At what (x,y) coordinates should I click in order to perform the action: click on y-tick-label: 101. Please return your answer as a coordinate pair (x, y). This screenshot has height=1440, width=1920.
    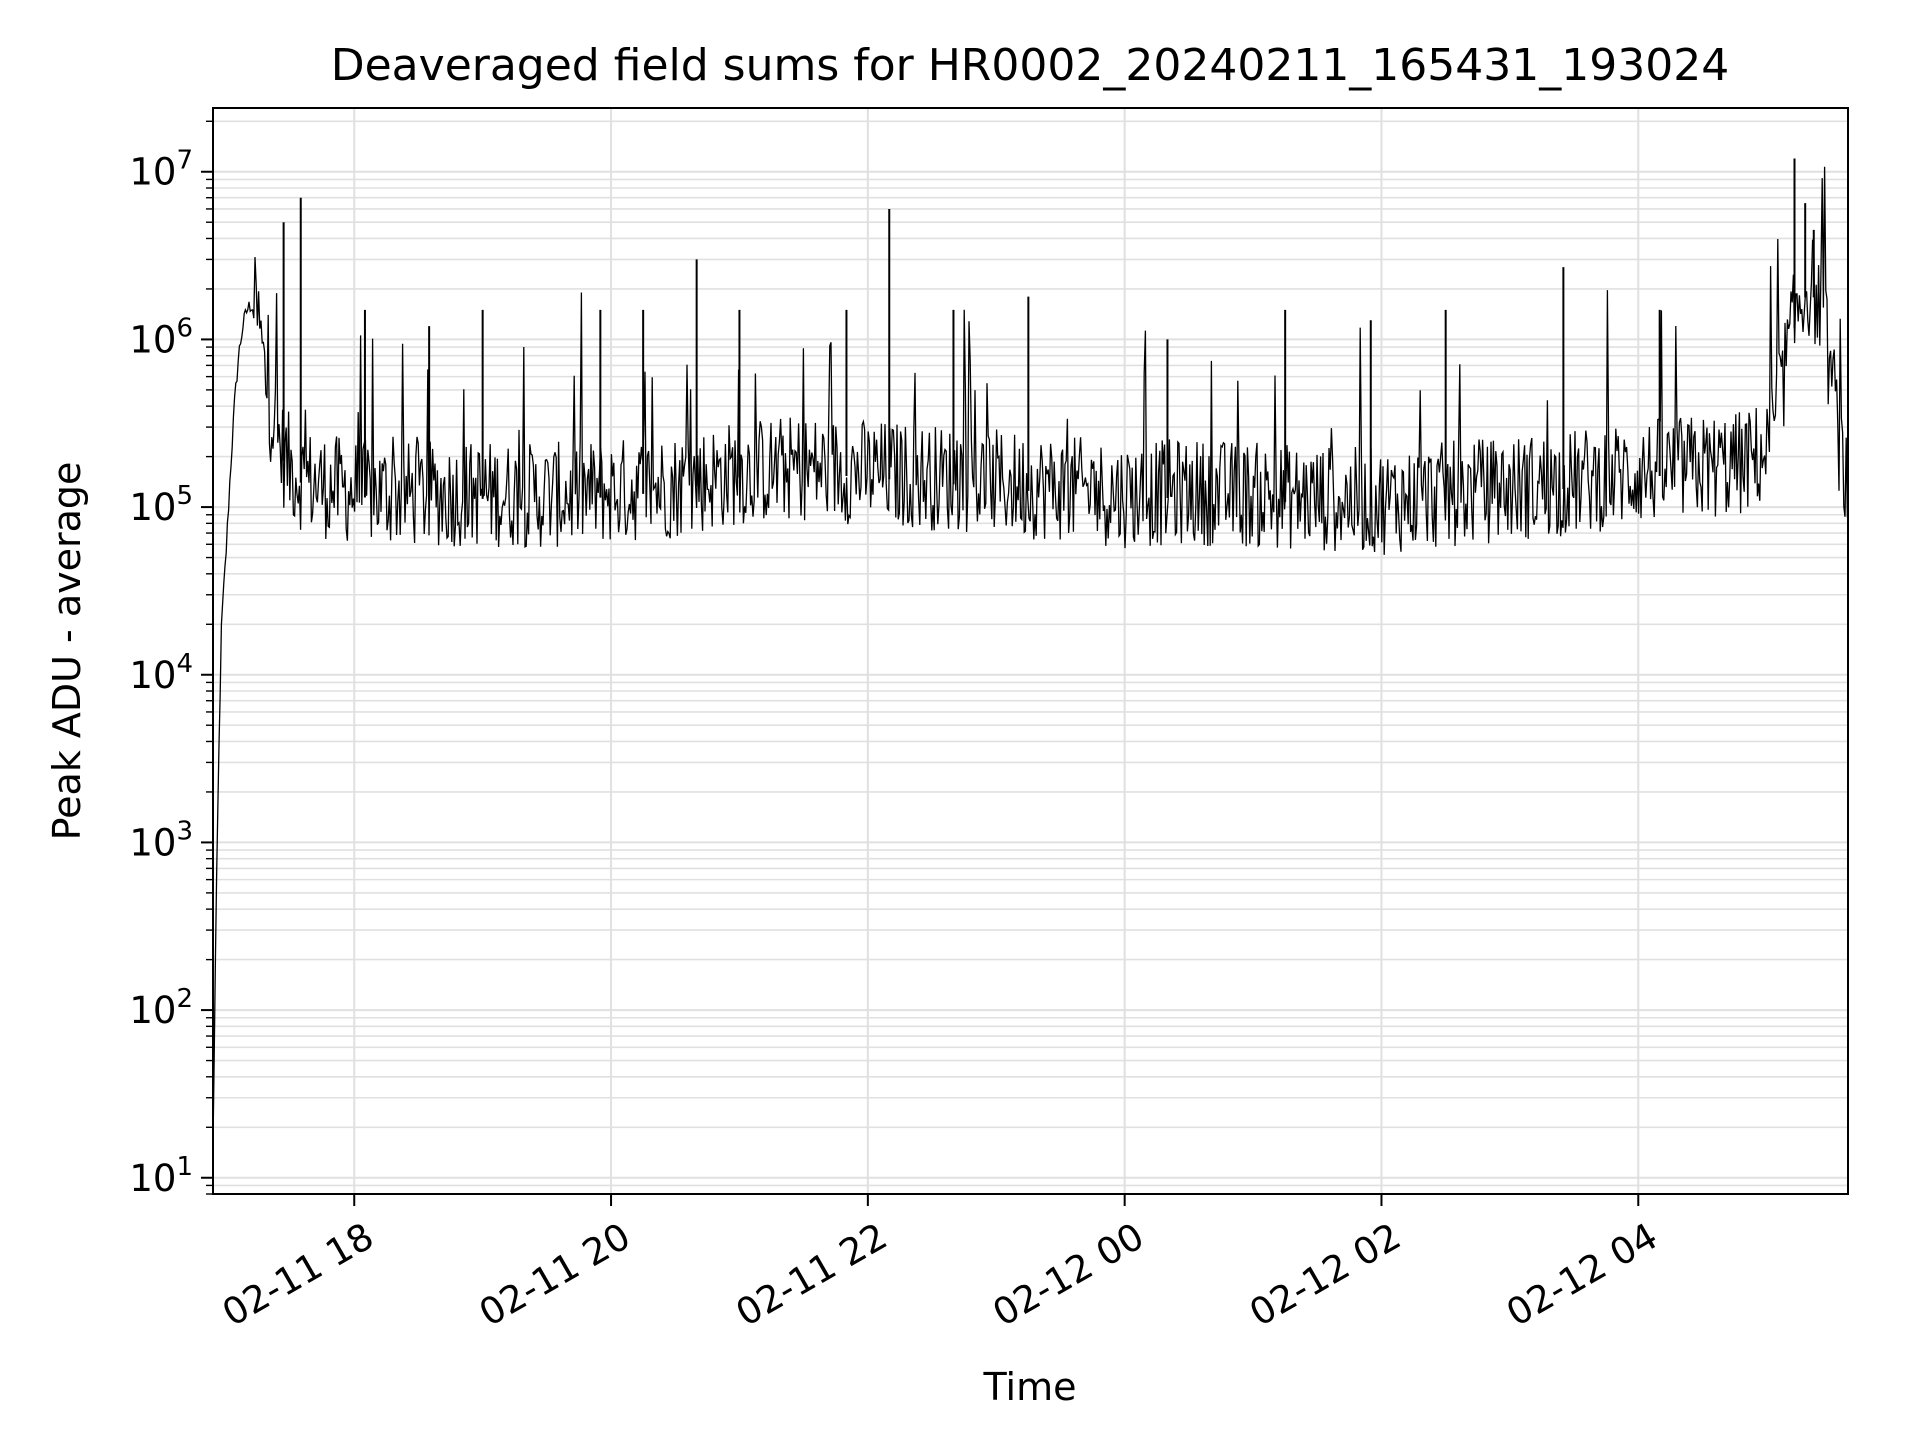
    Looking at the image, I should click on (161, 1176).